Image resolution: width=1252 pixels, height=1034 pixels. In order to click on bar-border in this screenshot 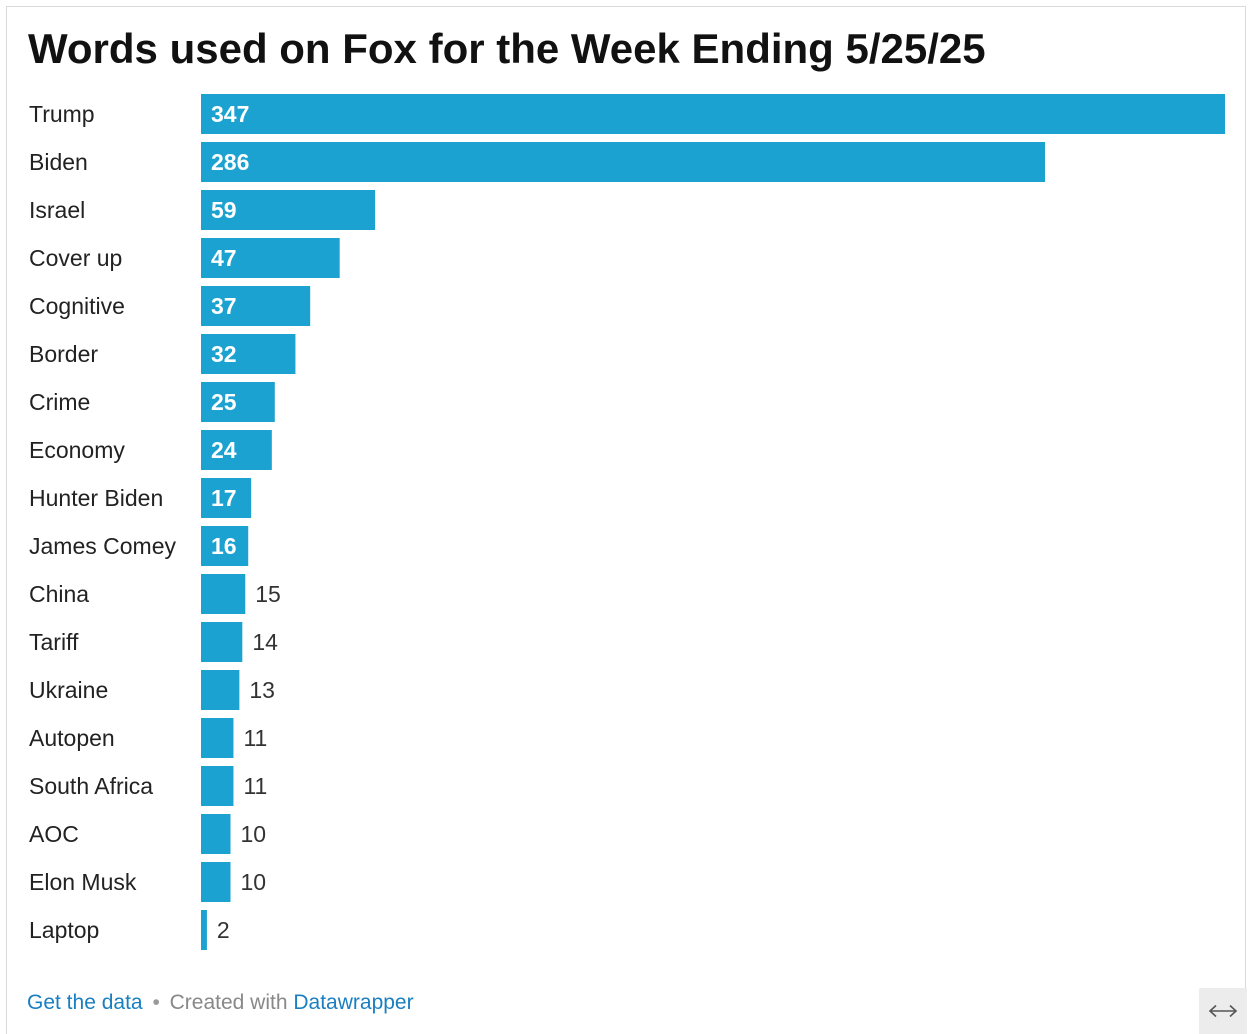, I will do `click(248, 354)`.